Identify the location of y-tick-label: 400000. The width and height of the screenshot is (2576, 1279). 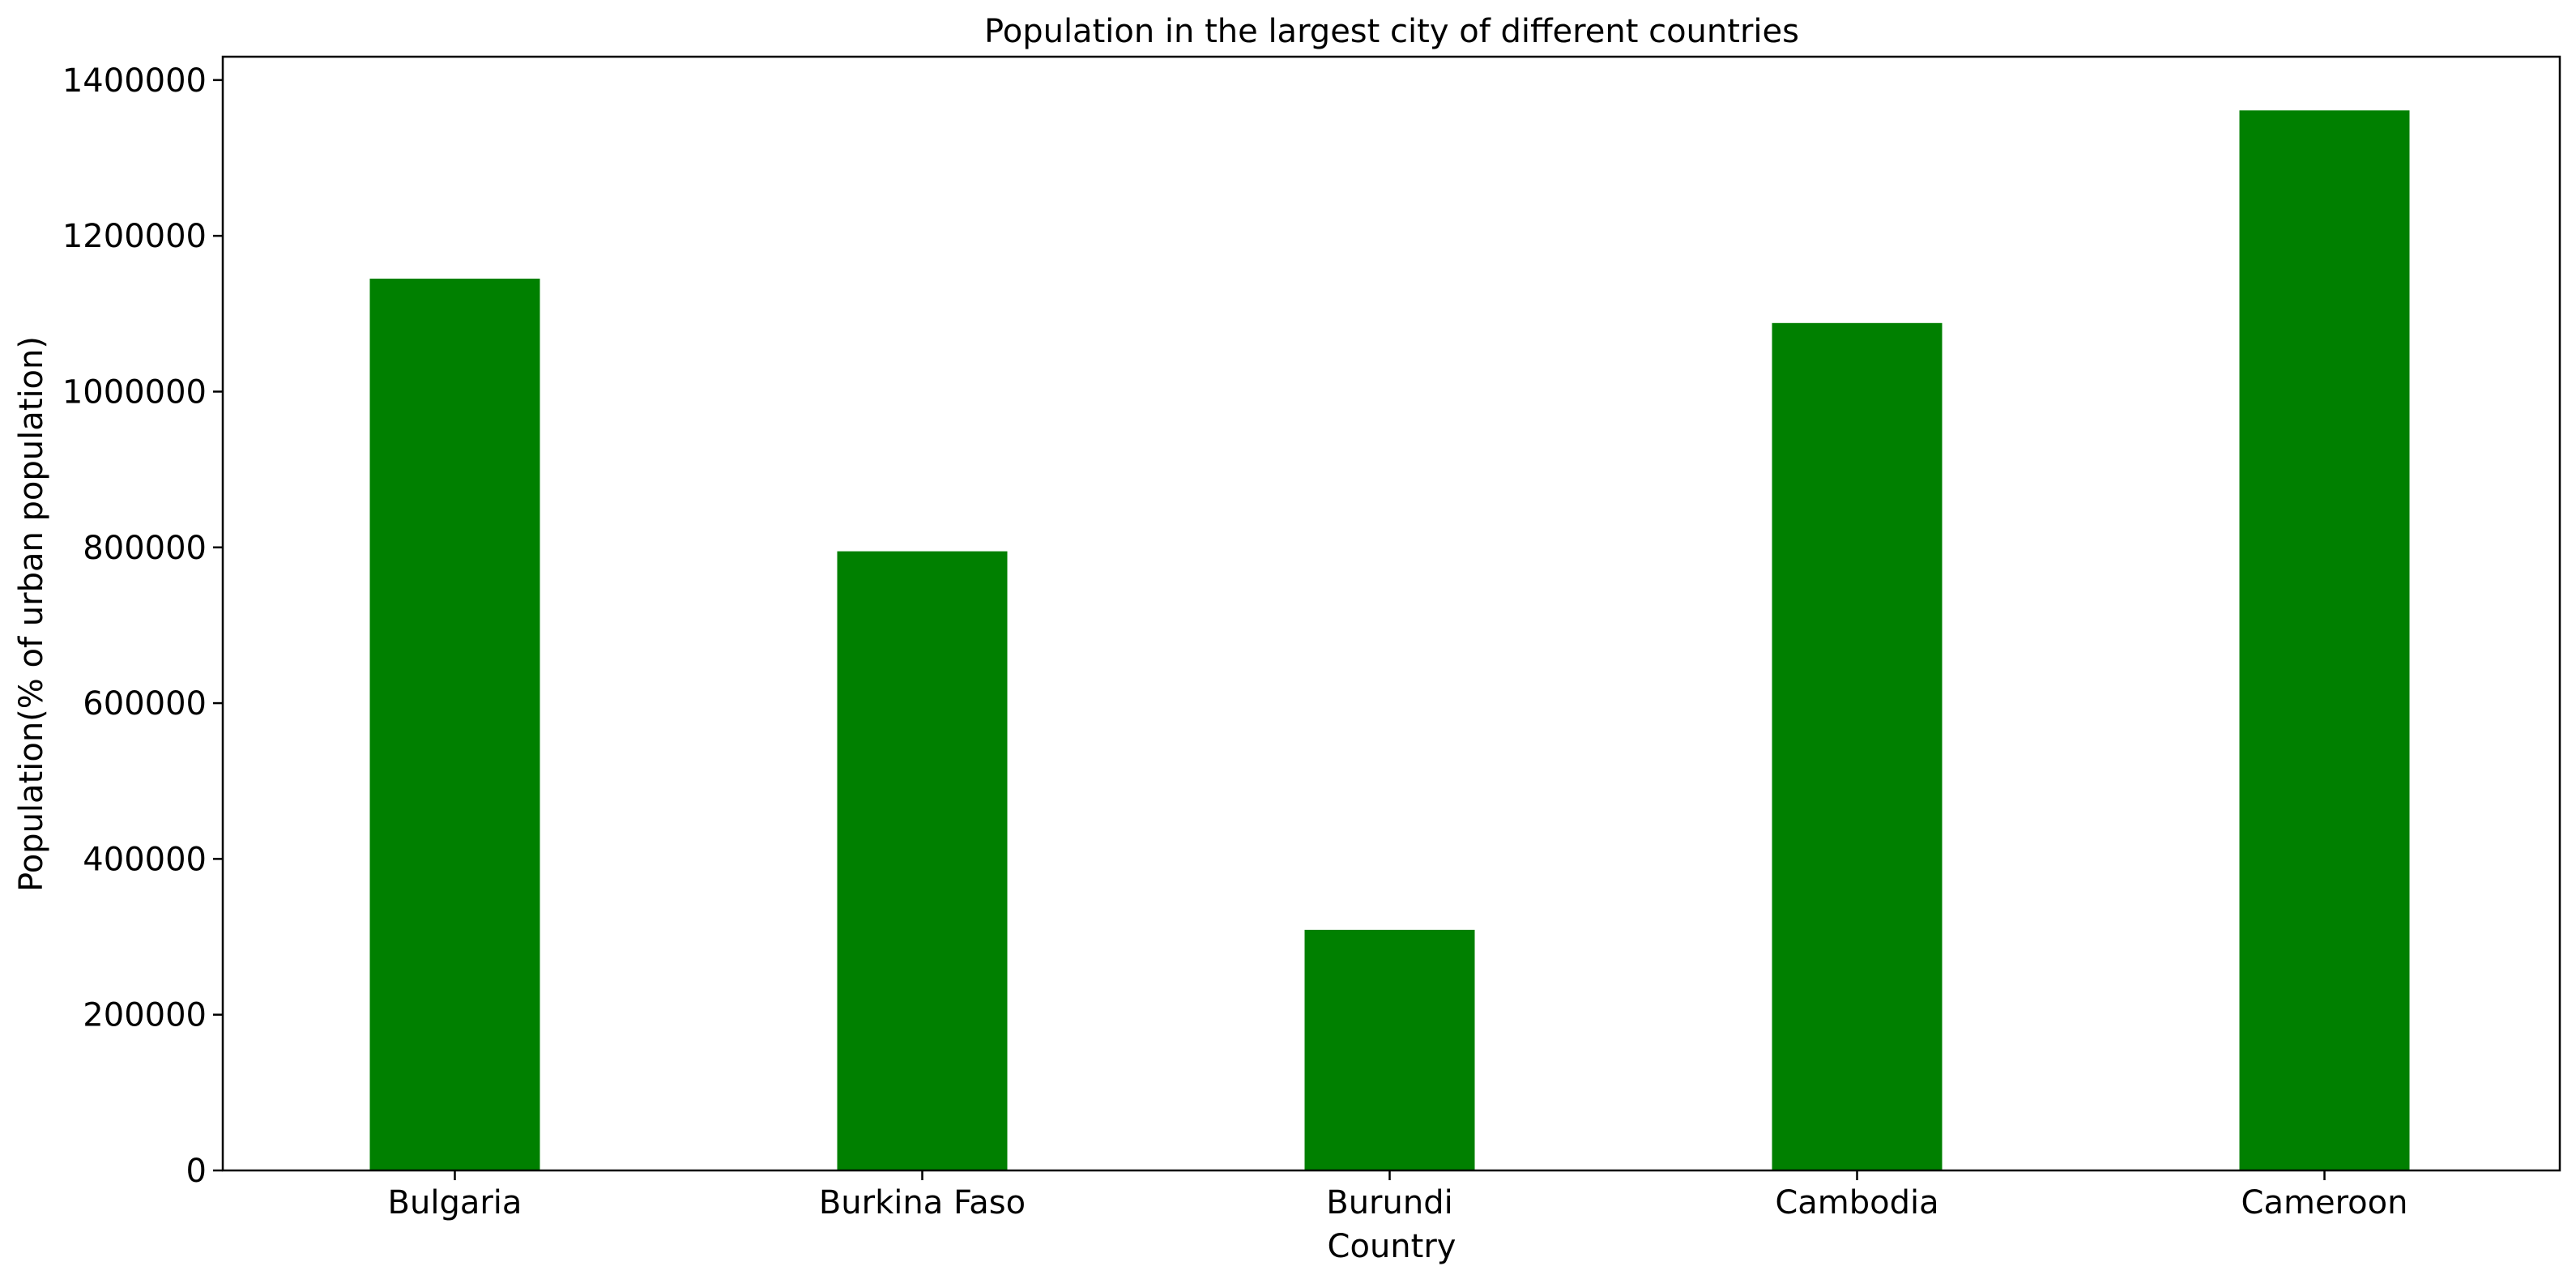
(145, 859).